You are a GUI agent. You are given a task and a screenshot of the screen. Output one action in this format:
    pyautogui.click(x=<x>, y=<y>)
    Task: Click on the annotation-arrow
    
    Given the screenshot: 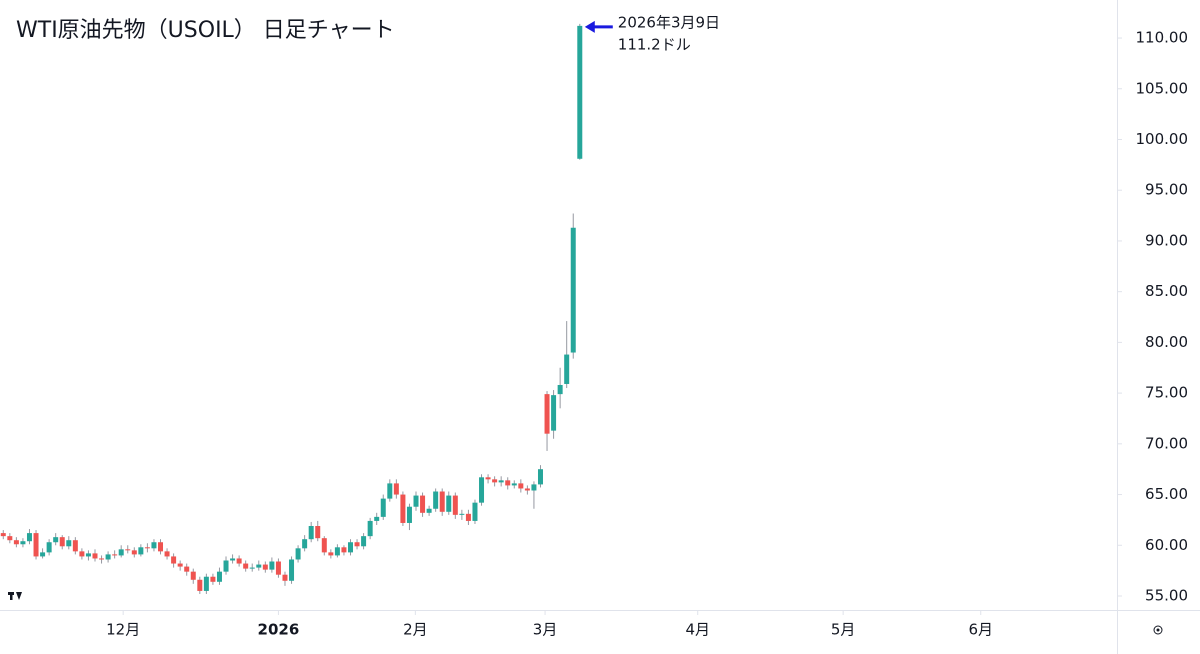 What is the action you would take?
    pyautogui.click(x=589, y=26)
    